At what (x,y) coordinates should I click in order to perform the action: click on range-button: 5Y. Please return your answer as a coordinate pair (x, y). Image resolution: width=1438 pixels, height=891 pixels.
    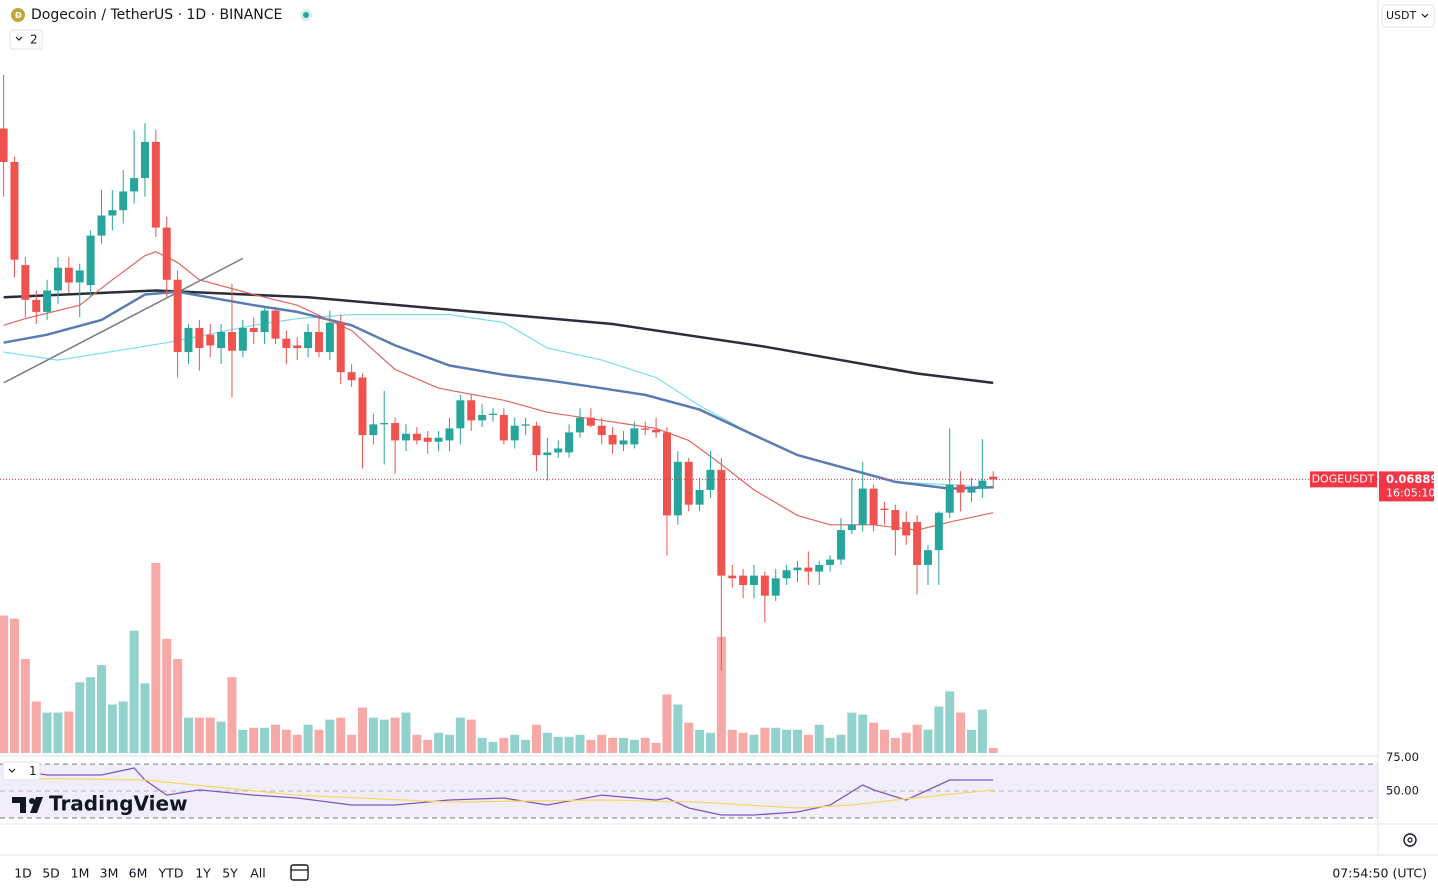
    Looking at the image, I should click on (230, 873).